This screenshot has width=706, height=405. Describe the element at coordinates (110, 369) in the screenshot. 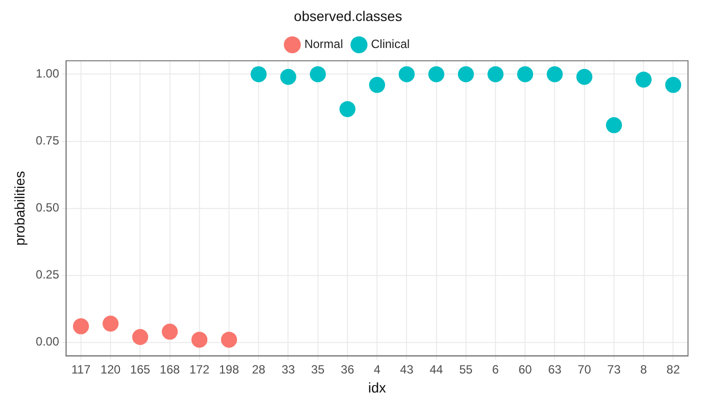

I see `x-tick-label: 120` at that location.